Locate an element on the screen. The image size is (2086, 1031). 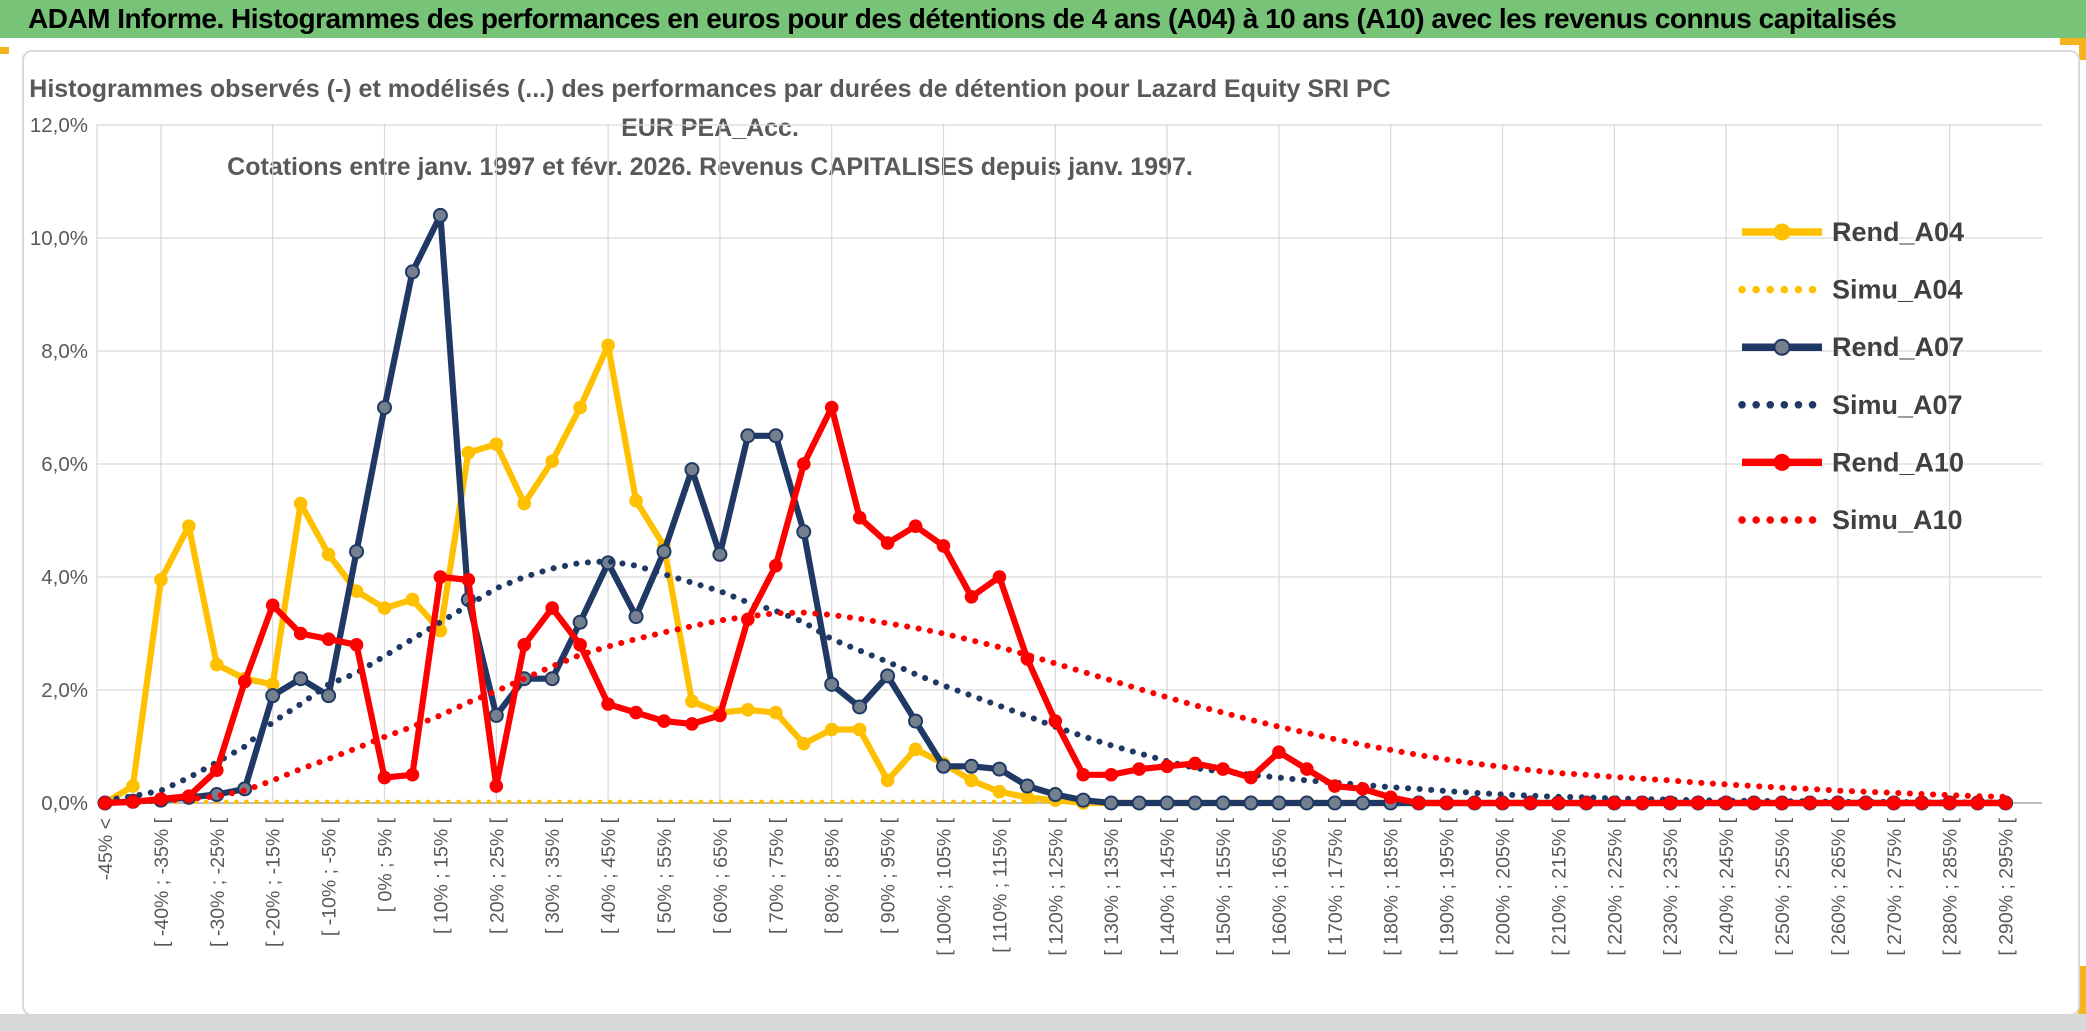
bottom-band is located at coordinates (1043, 1022).